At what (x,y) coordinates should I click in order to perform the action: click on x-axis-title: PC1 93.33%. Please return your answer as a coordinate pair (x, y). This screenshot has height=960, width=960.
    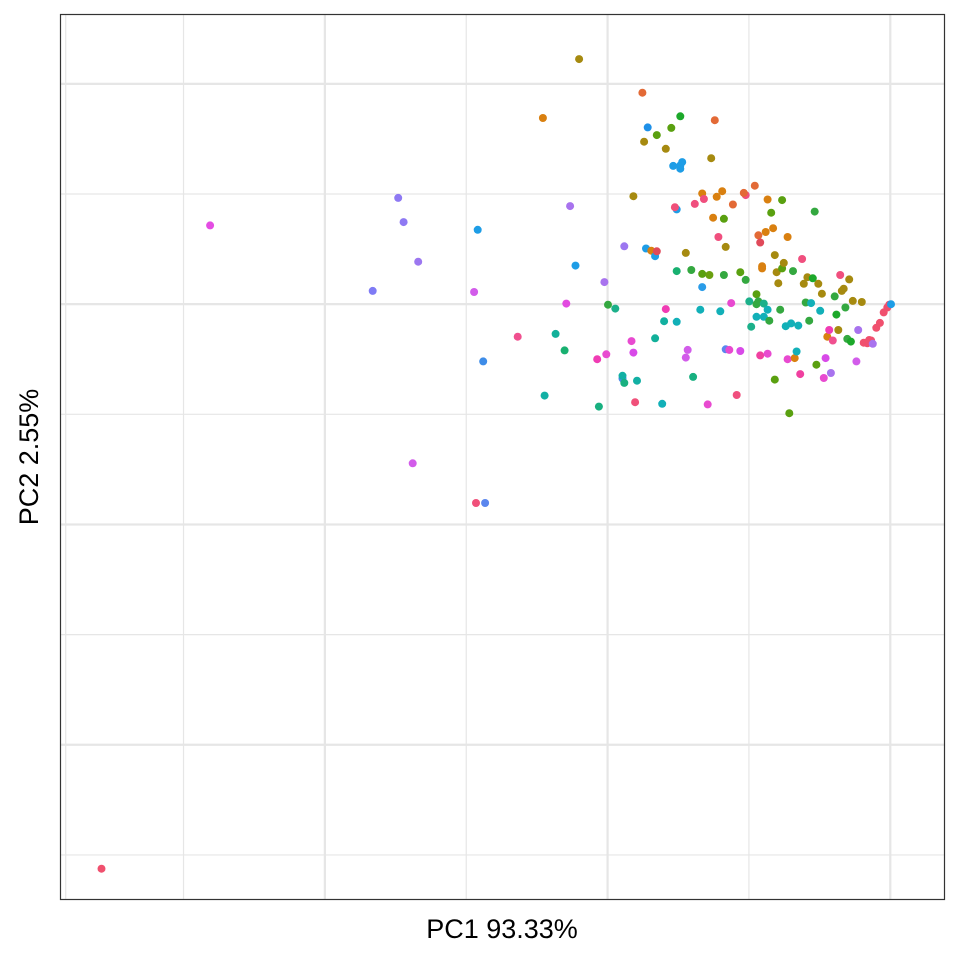
    Looking at the image, I should click on (502, 929).